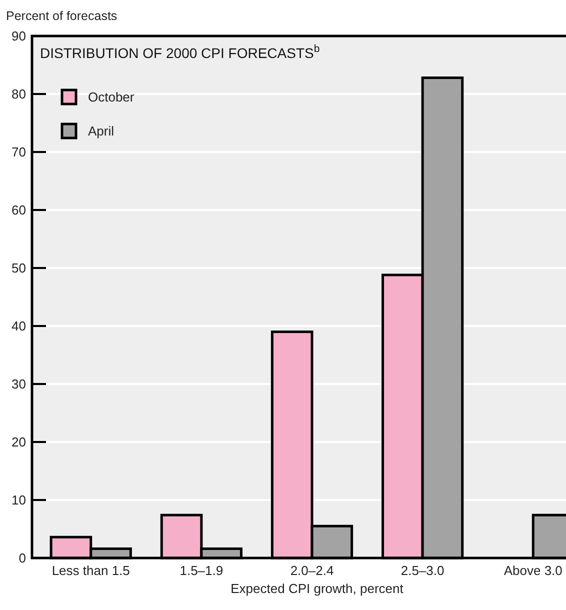 This screenshot has width=566, height=610. Describe the element at coordinates (19, 152) in the screenshot. I see `y-tick-label: 70` at that location.